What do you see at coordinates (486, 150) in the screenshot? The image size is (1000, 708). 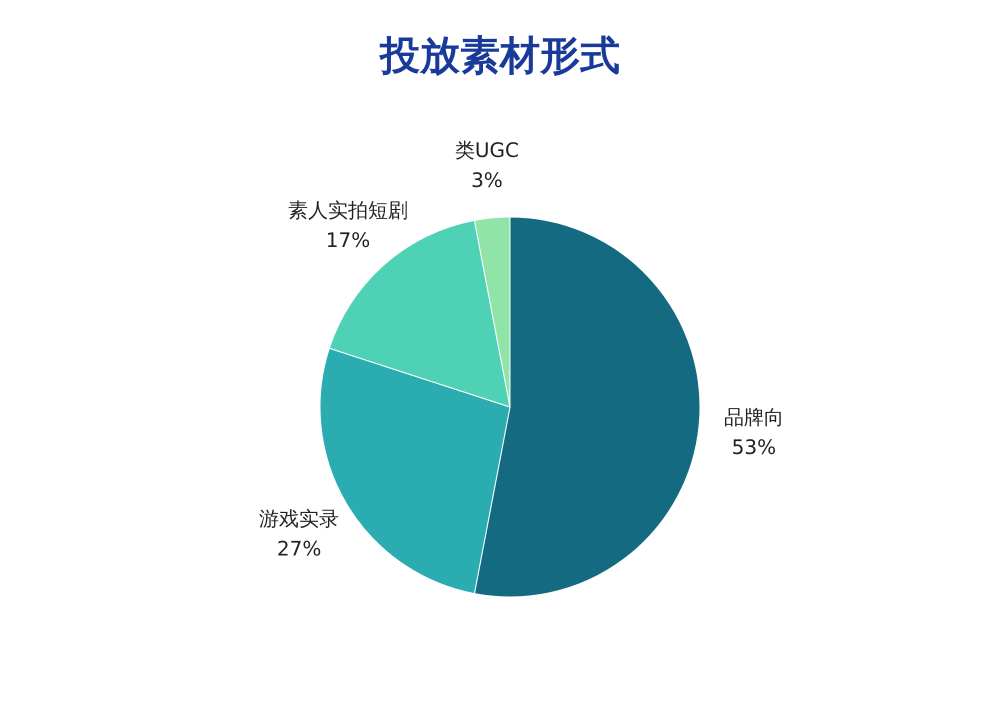 I see `slice-label: 类UGC` at bounding box center [486, 150].